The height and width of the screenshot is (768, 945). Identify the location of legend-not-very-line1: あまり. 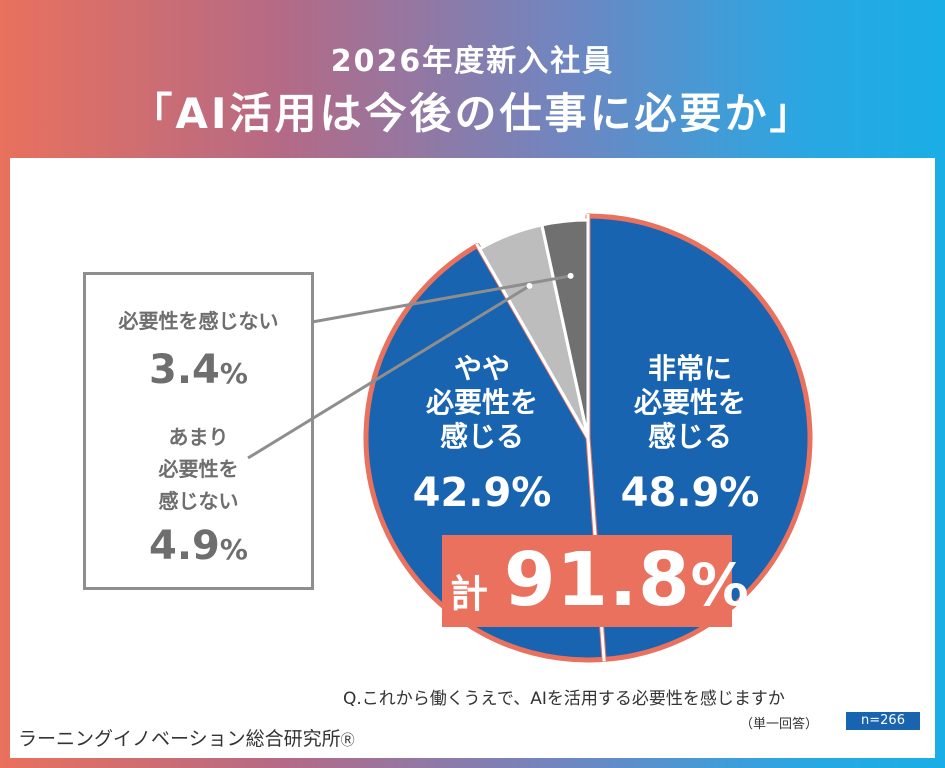
(198, 437).